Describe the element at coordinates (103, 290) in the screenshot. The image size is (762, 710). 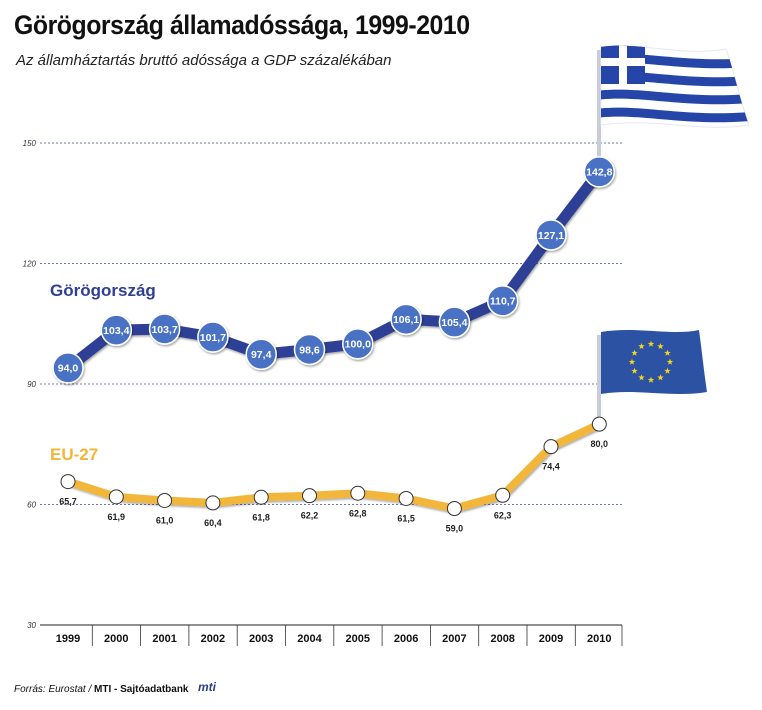
I see `series-name-greece: Görögország` at that location.